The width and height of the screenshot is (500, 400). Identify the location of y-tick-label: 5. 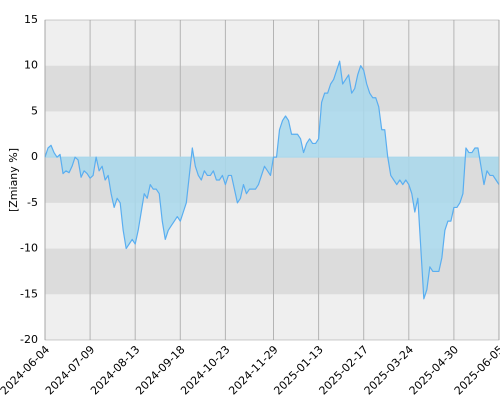
(34, 110).